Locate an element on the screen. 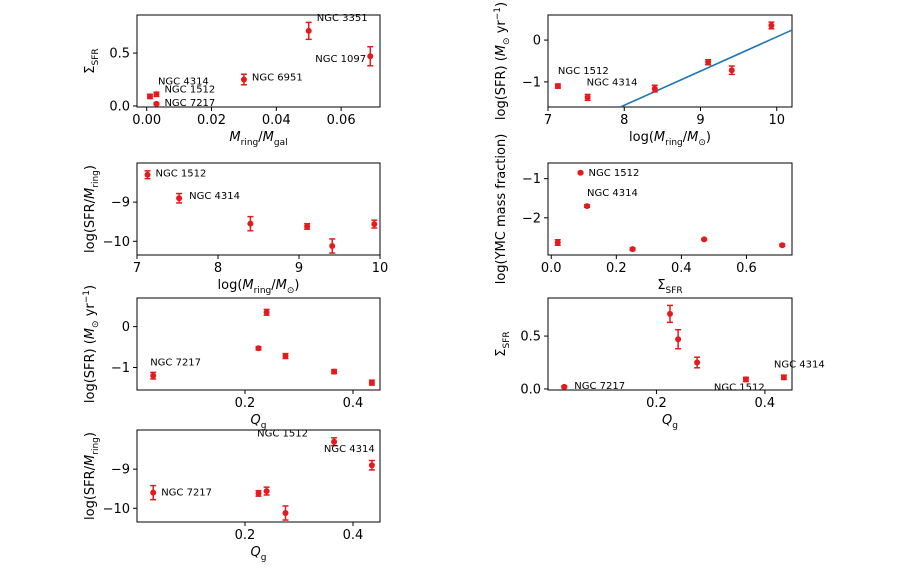 Image resolution: width=913 pixels, height=572 pixels. fit-line is located at coordinates (706, 68).